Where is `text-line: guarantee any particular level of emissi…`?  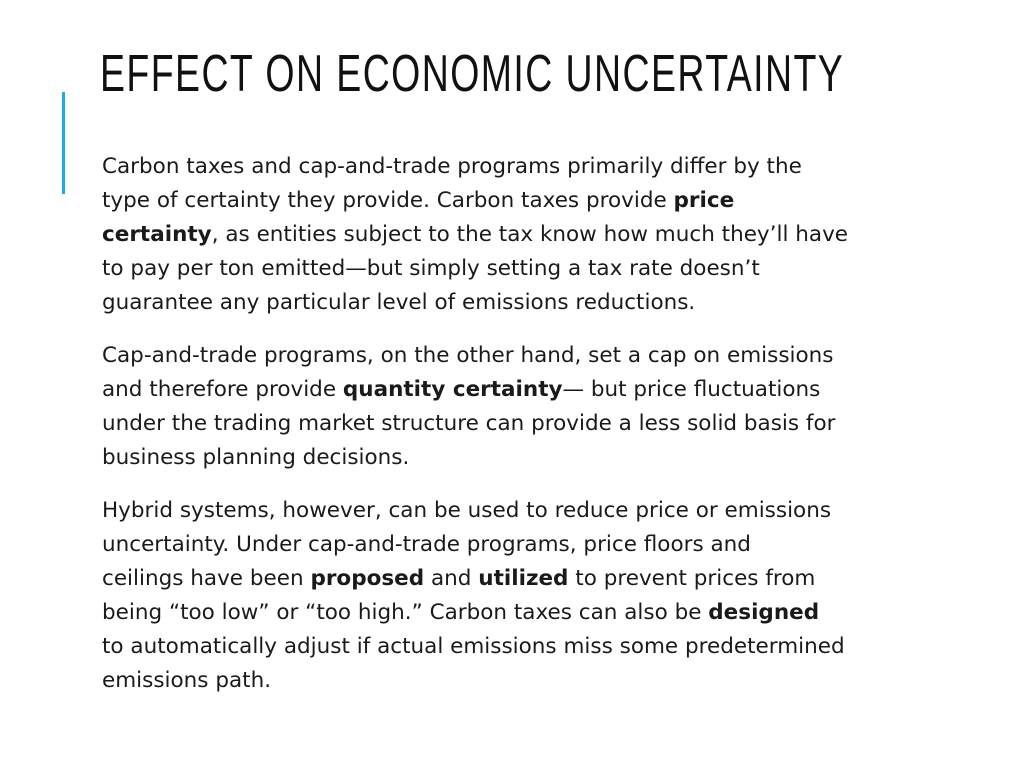
text-line: guarantee any particular level of emissi… is located at coordinates (542, 303).